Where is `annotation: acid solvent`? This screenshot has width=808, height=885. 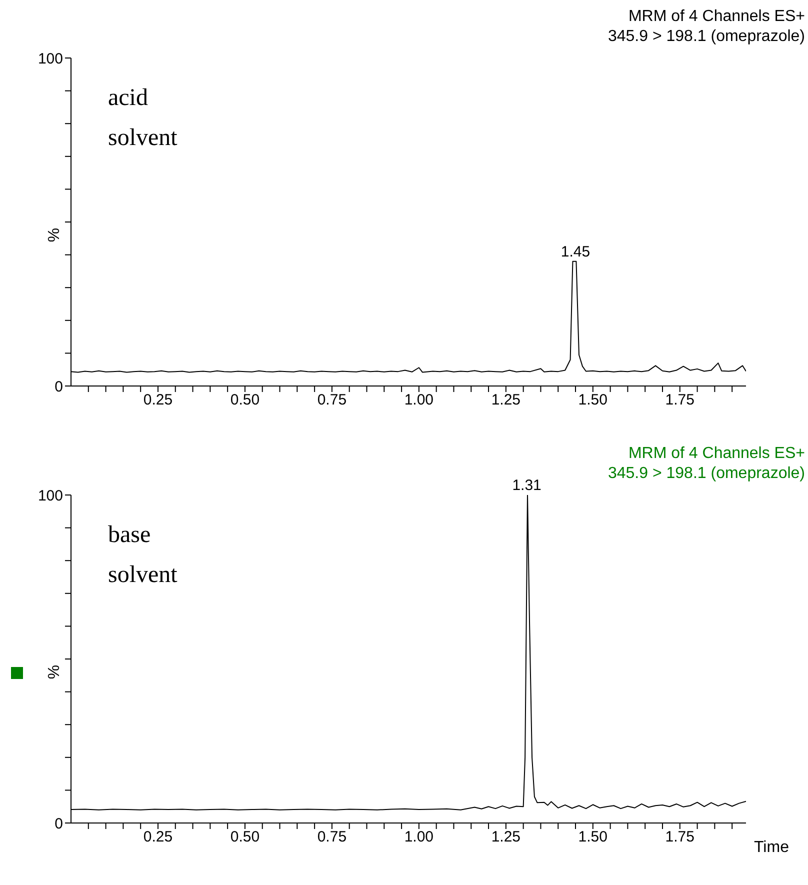 annotation: acid solvent is located at coordinates (143, 118).